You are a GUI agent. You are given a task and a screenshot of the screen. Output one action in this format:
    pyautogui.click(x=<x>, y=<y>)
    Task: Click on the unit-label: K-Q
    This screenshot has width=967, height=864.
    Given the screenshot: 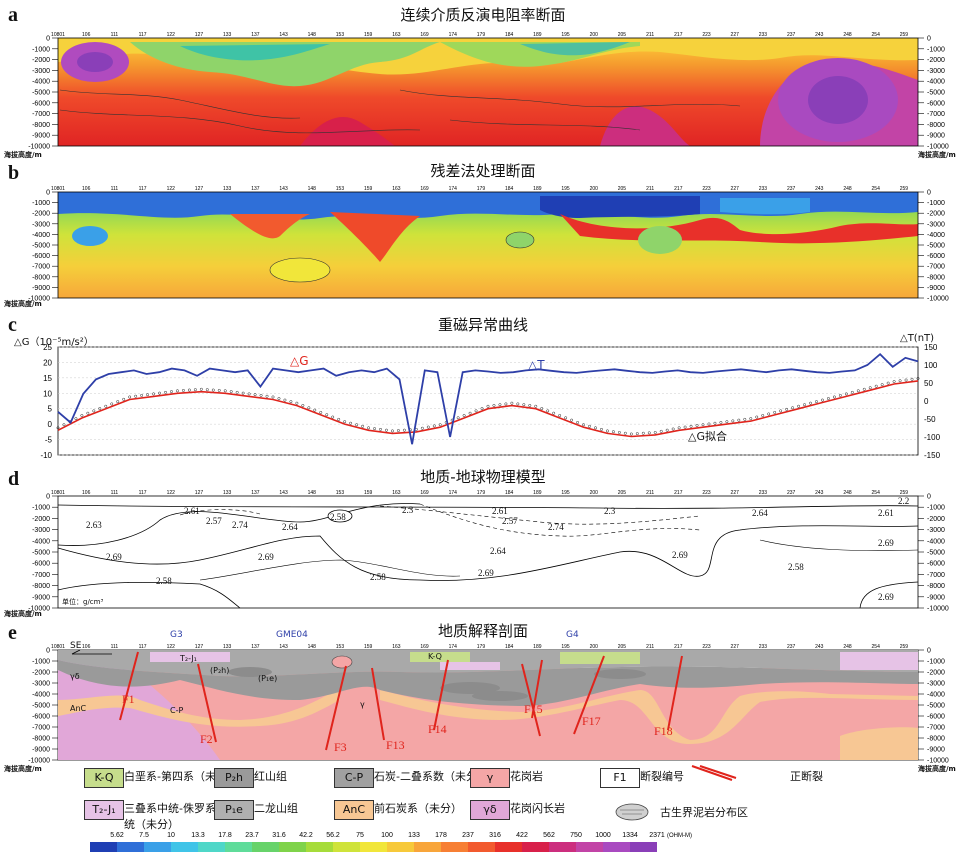 What is the action you would take?
    pyautogui.click(x=435, y=656)
    